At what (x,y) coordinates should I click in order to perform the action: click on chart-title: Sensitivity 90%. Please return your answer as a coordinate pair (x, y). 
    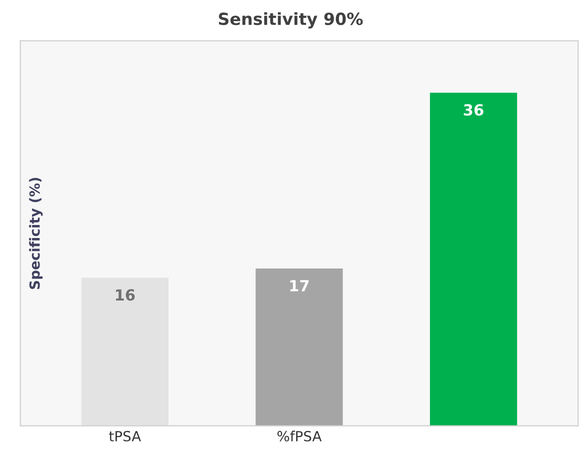
    Looking at the image, I should click on (290, 20).